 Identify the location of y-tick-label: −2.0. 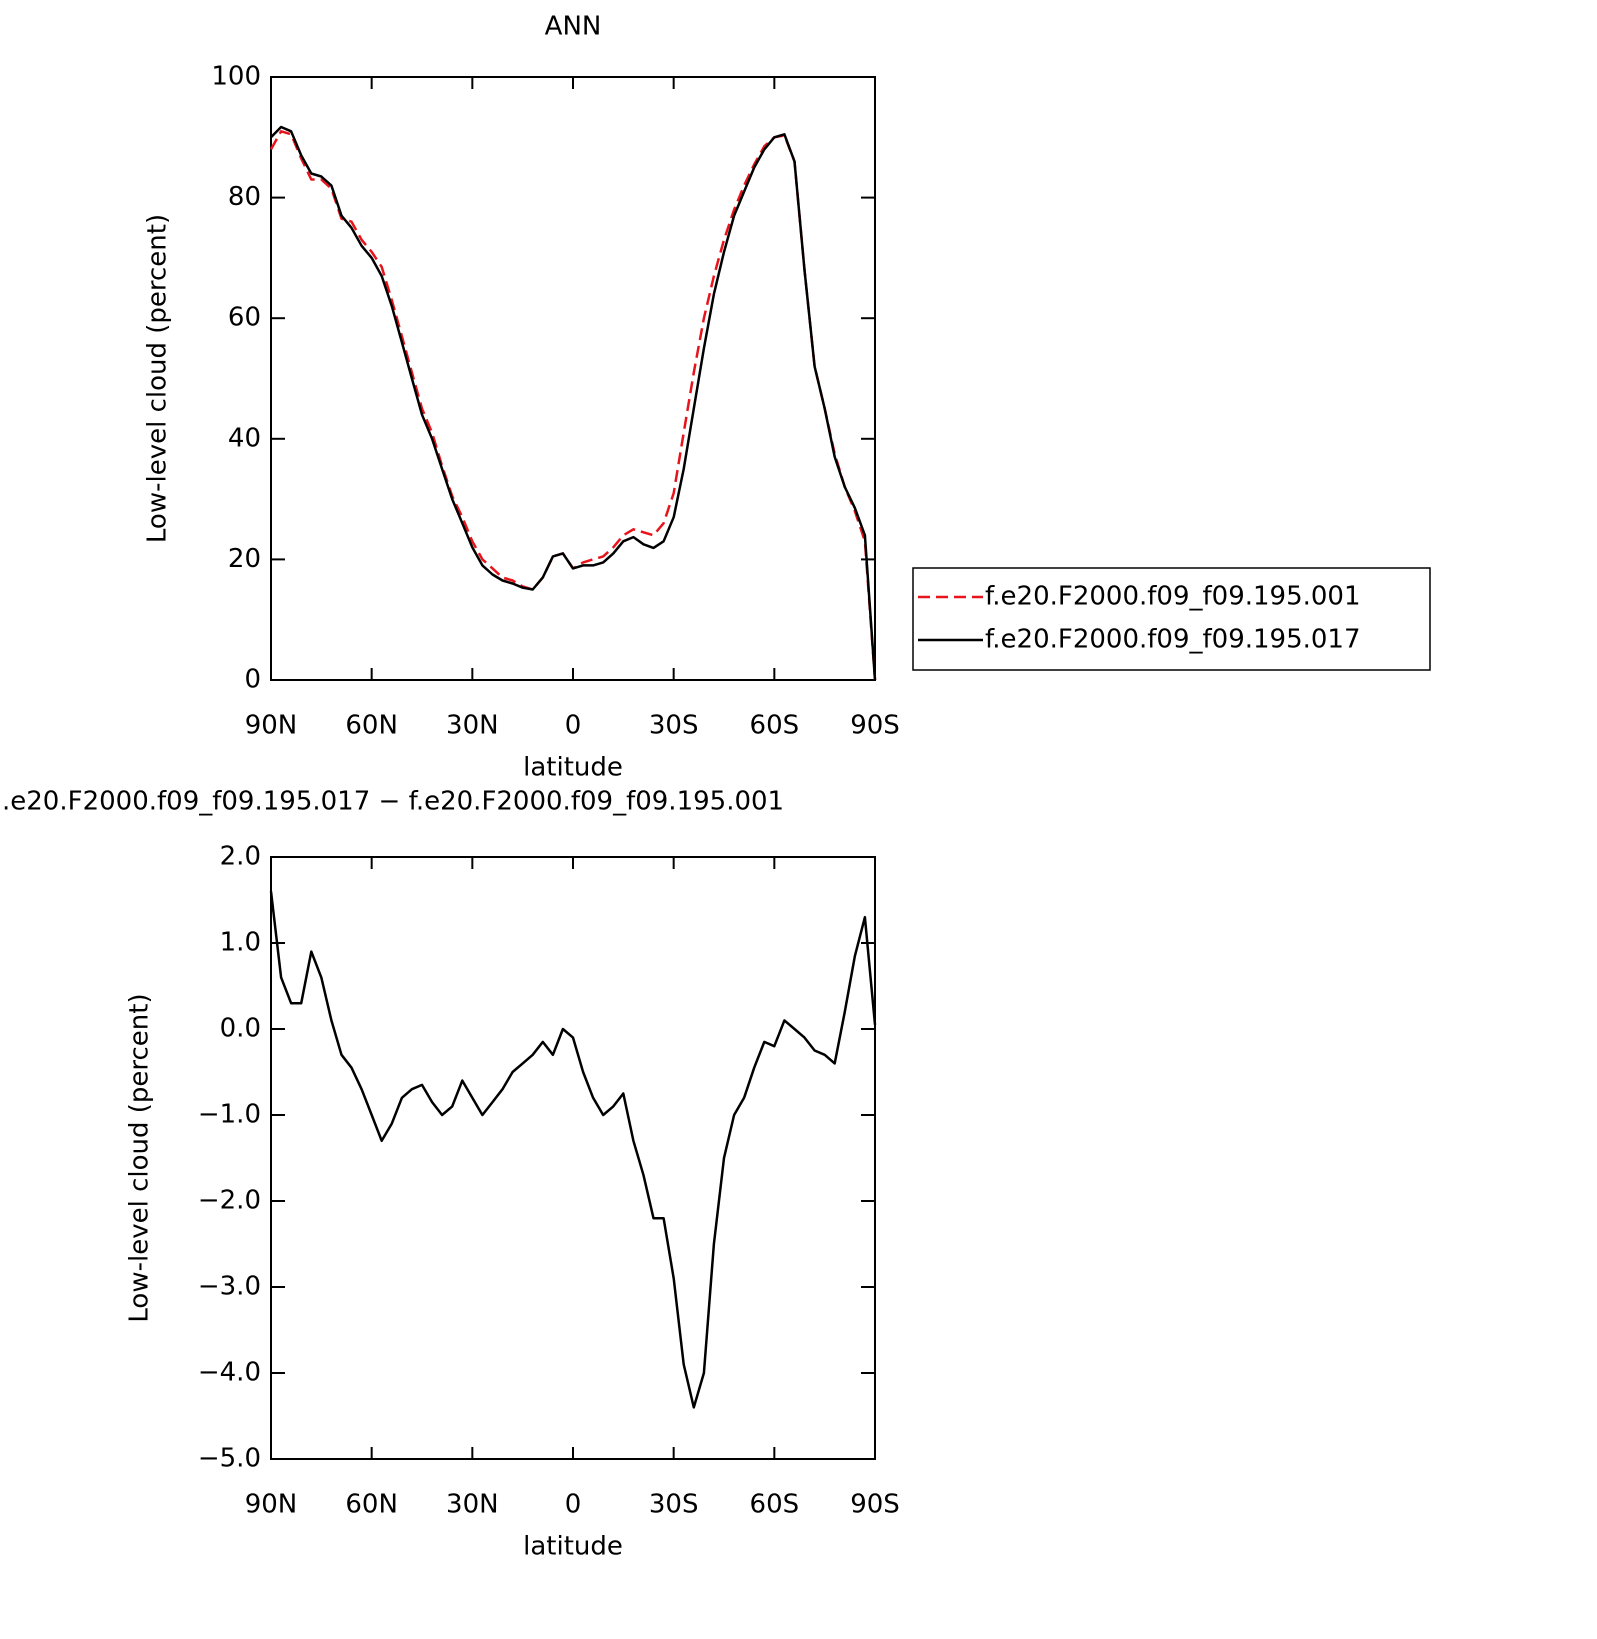
(229, 1201).